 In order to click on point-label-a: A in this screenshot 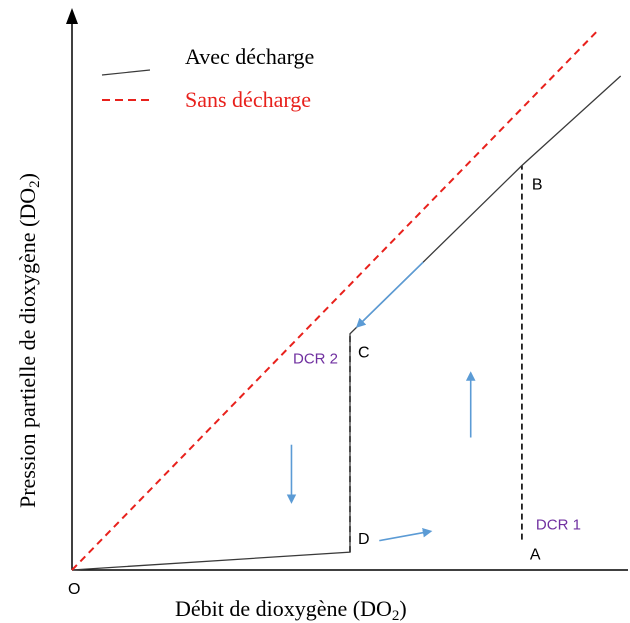, I will do `click(535, 555)`.